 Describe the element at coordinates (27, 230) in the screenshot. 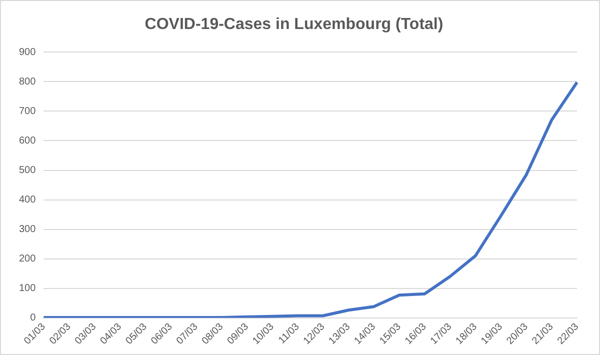

I see `y-tick-label: 300` at that location.